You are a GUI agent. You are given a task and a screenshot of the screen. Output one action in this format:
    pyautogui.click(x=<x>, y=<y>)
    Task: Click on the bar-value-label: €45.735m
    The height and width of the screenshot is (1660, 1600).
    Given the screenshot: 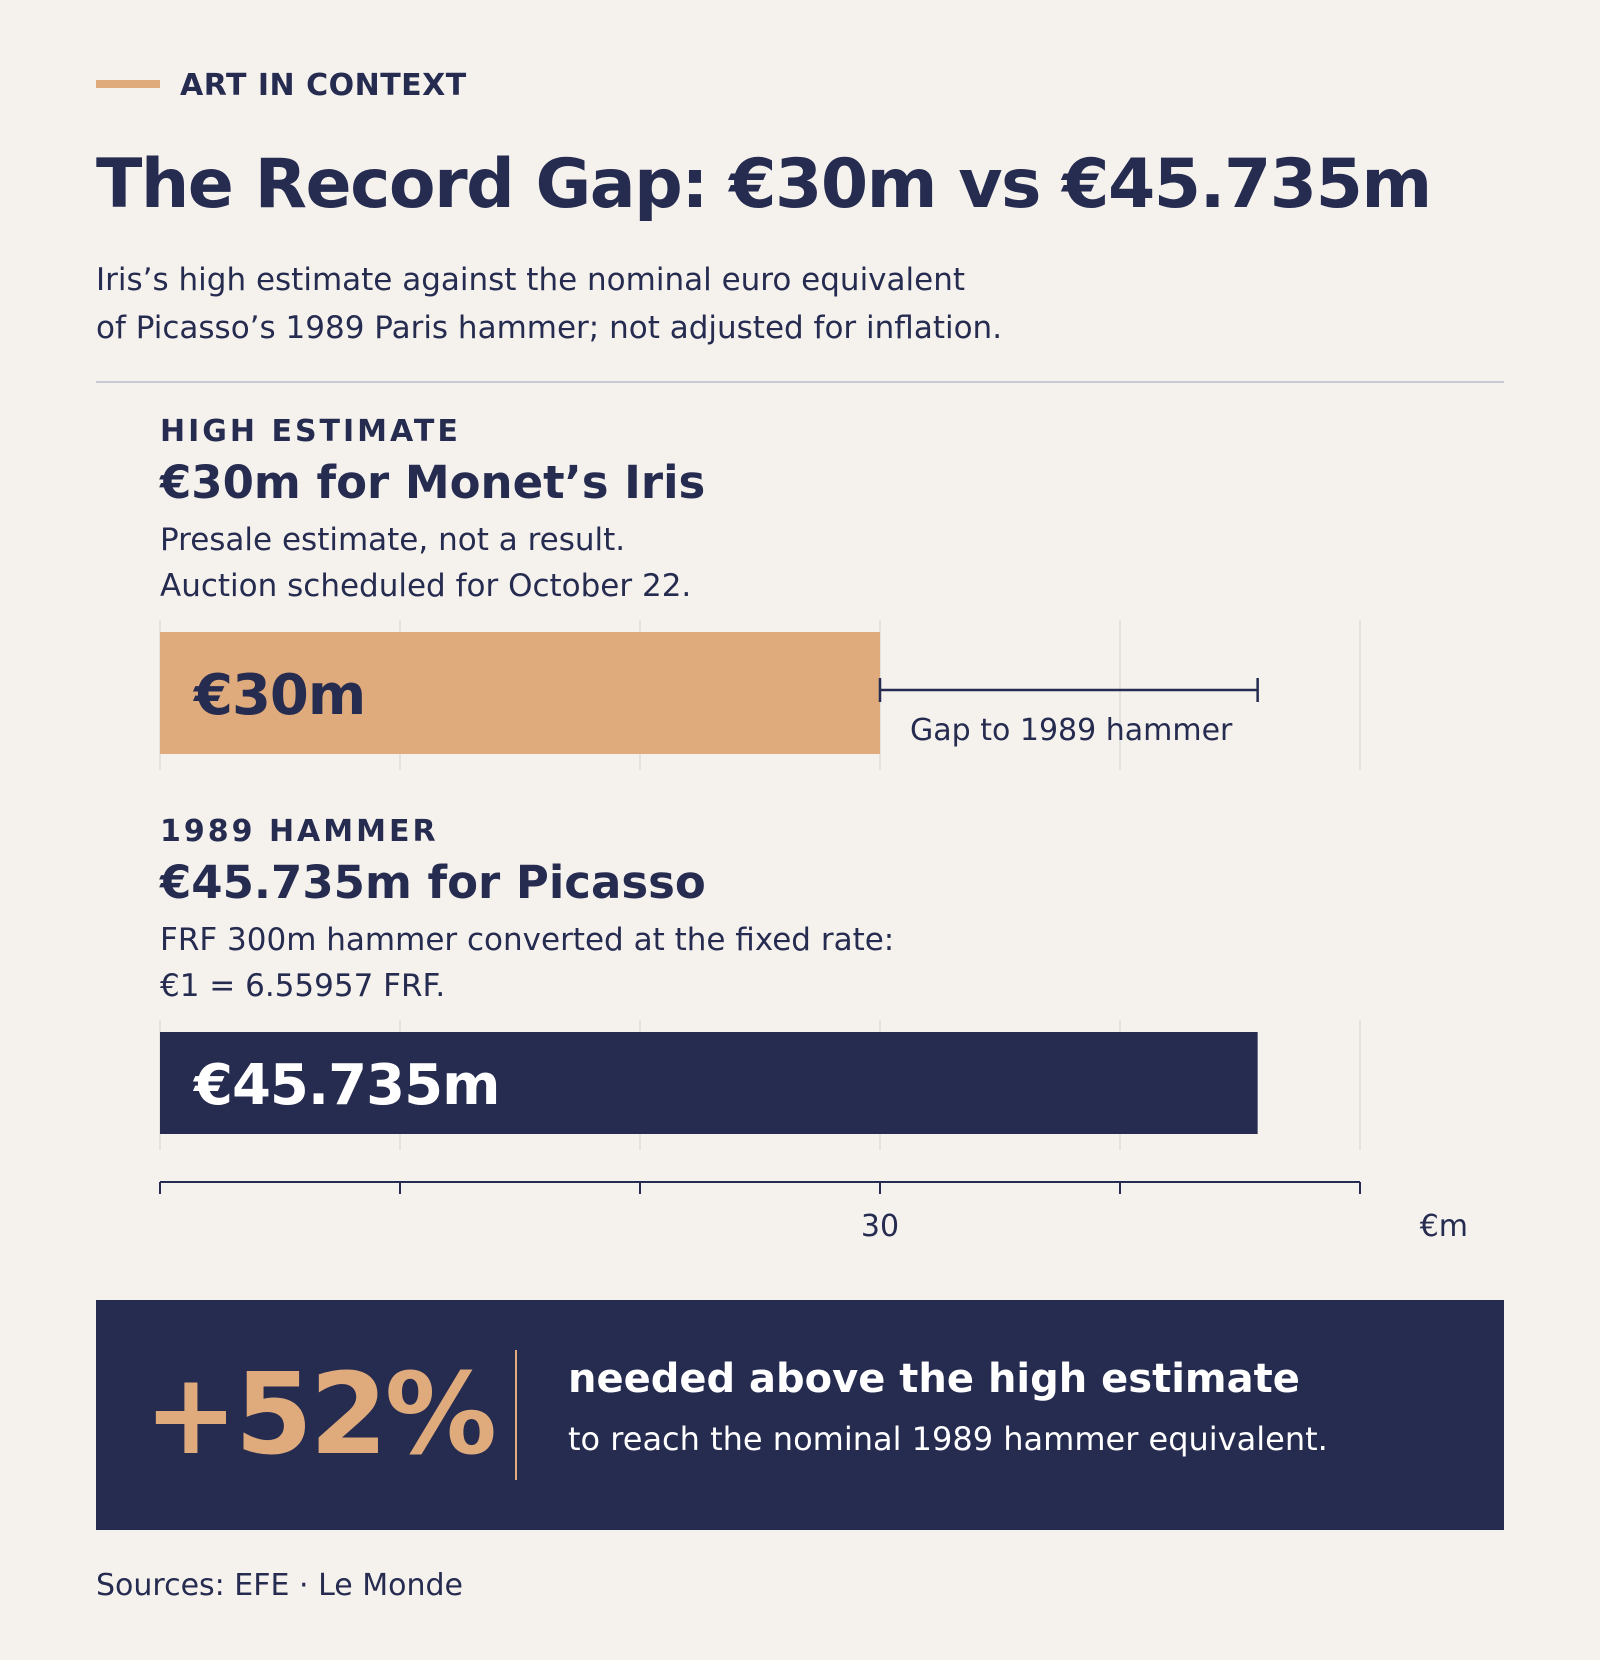 What is the action you would take?
    pyautogui.click(x=345, y=1085)
    